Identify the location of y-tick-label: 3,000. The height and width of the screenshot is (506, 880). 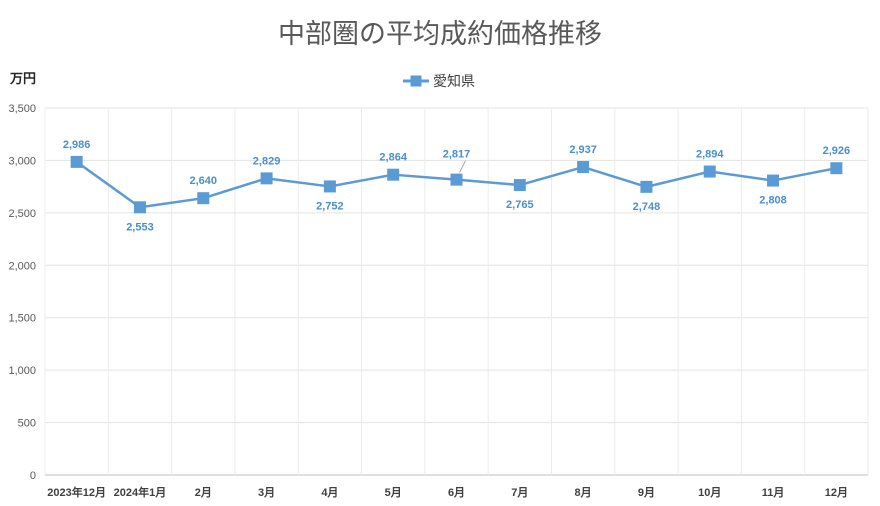
(22, 161).